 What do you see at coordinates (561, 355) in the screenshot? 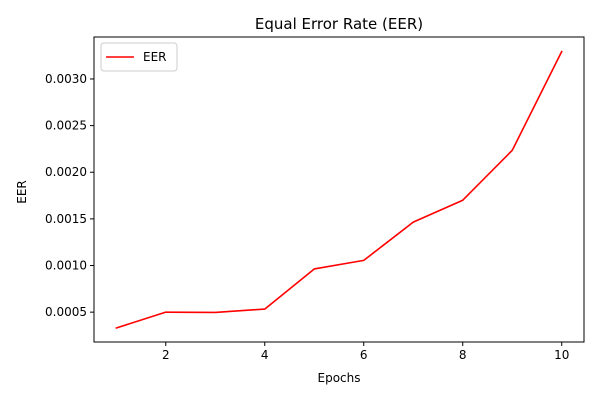
I see `x-tick-label-10: 10` at bounding box center [561, 355].